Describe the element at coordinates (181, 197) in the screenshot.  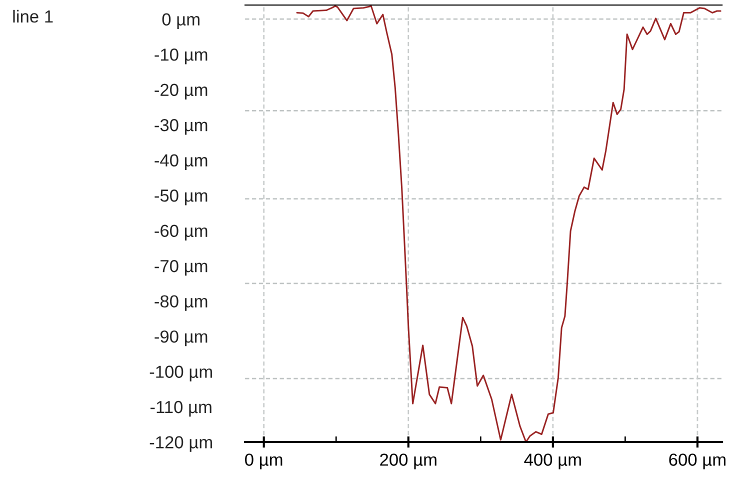
I see `y-tick-label: -50 µm` at that location.